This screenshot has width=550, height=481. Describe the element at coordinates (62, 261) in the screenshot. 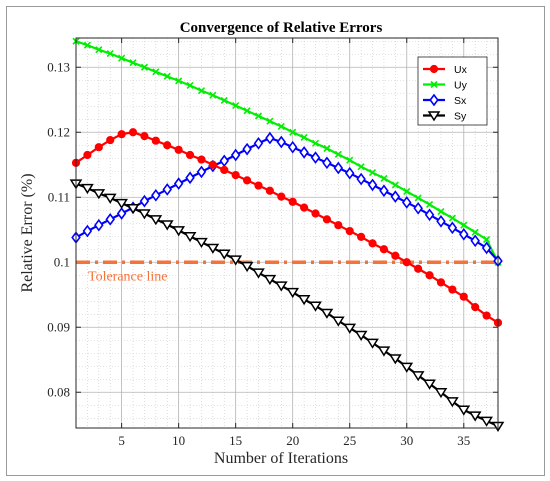

I see `y-tick-label: 0.1` at that location.